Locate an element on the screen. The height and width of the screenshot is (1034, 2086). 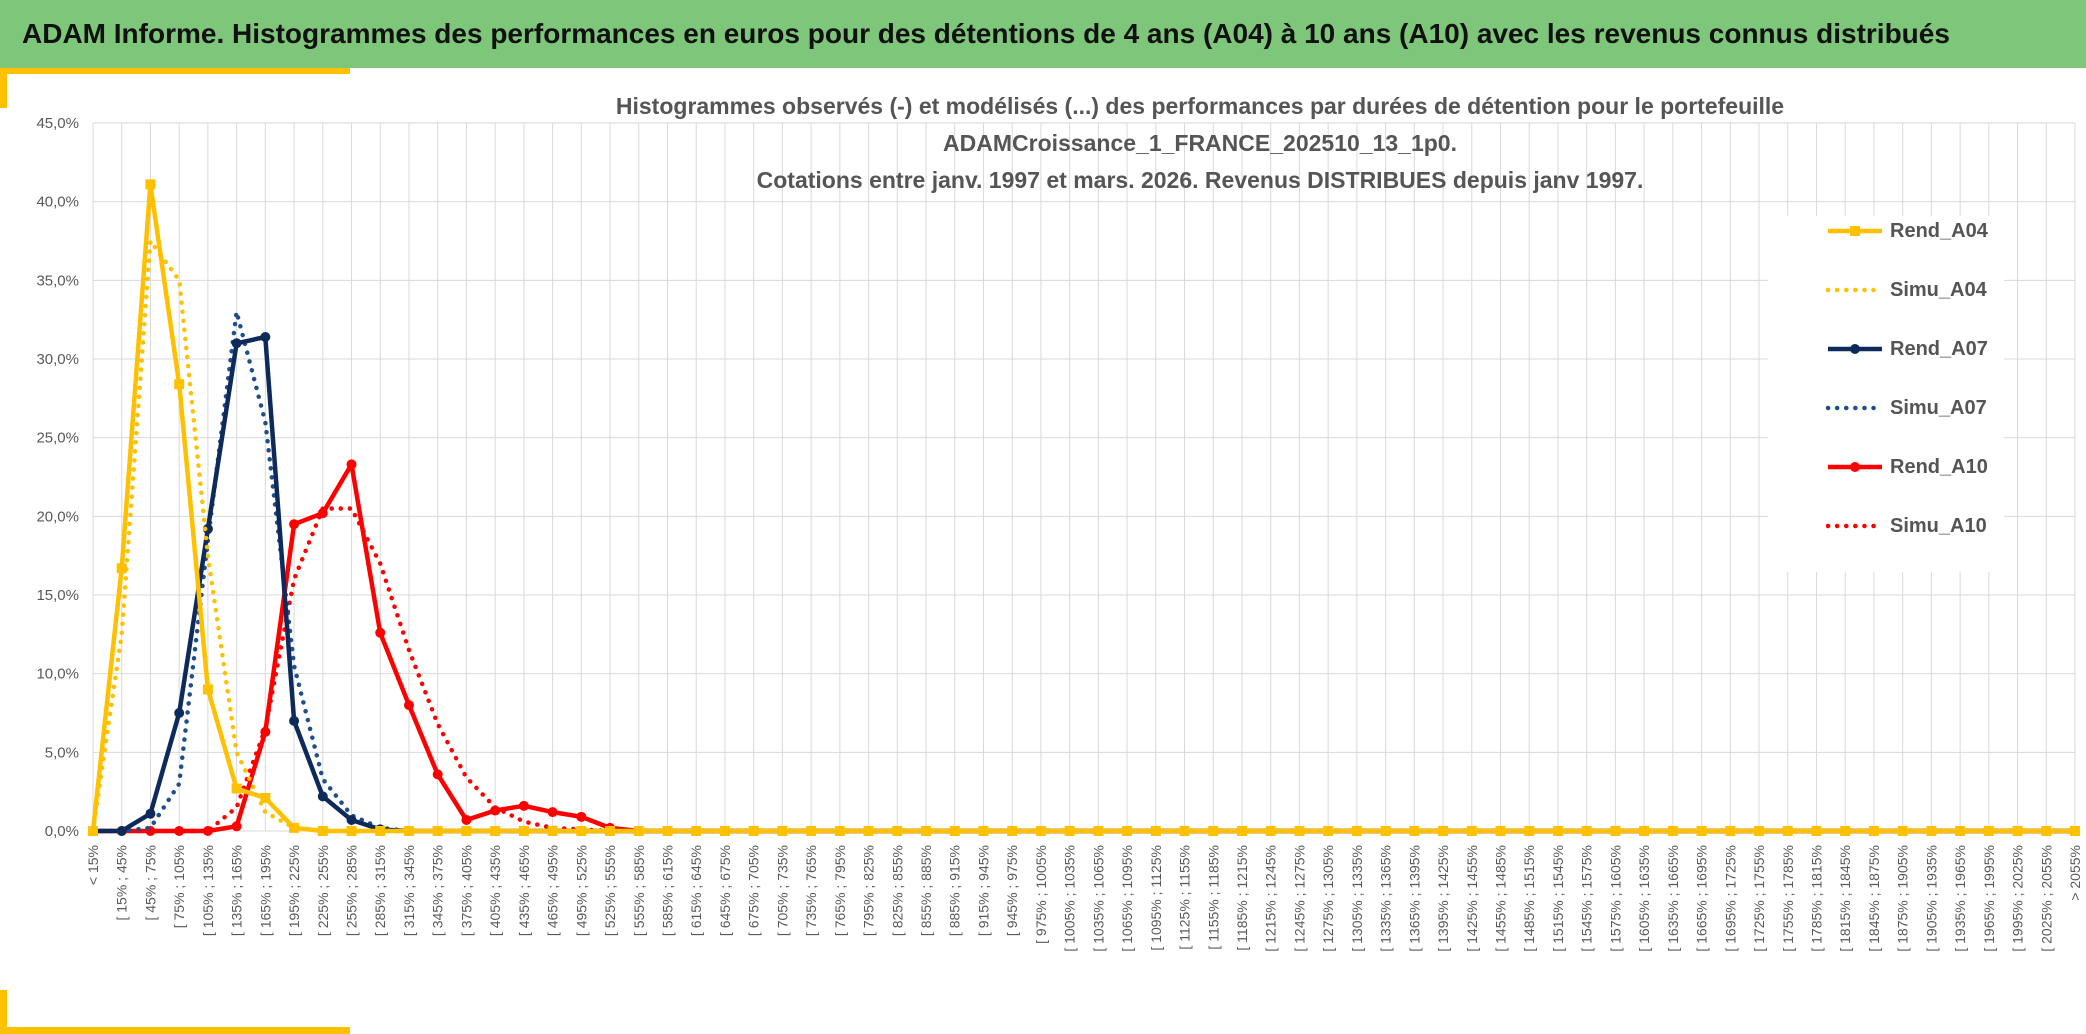
x-tick-label: [ 1305% ; 1335% is located at coordinates (1357, 898).